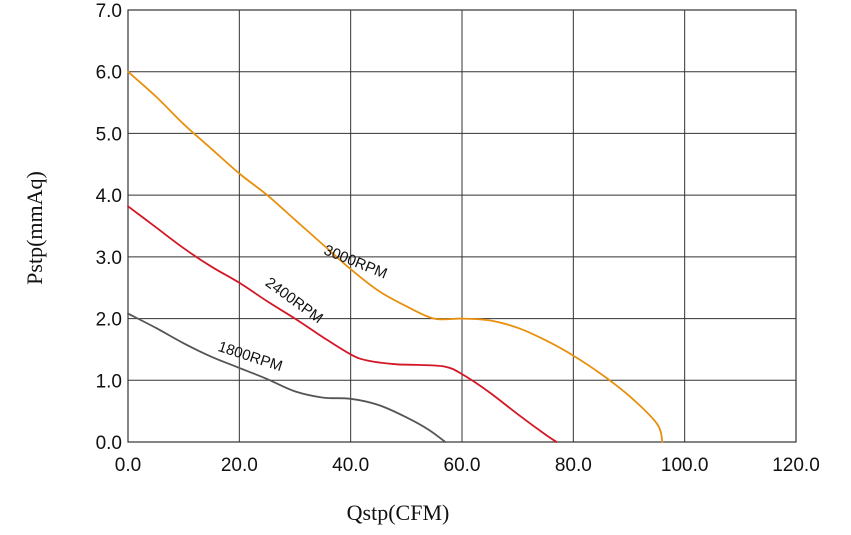  I want to click on series-line-1800rpm, so click(287, 377).